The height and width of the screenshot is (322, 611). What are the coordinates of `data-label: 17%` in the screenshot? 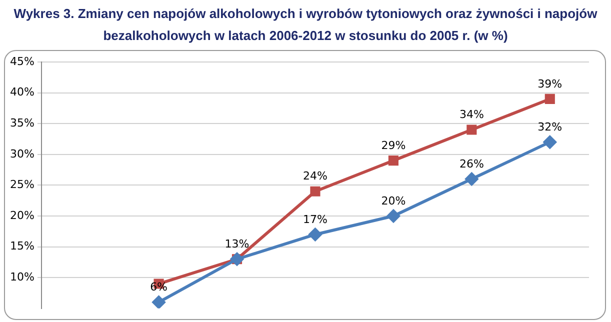 It's located at (315, 219).